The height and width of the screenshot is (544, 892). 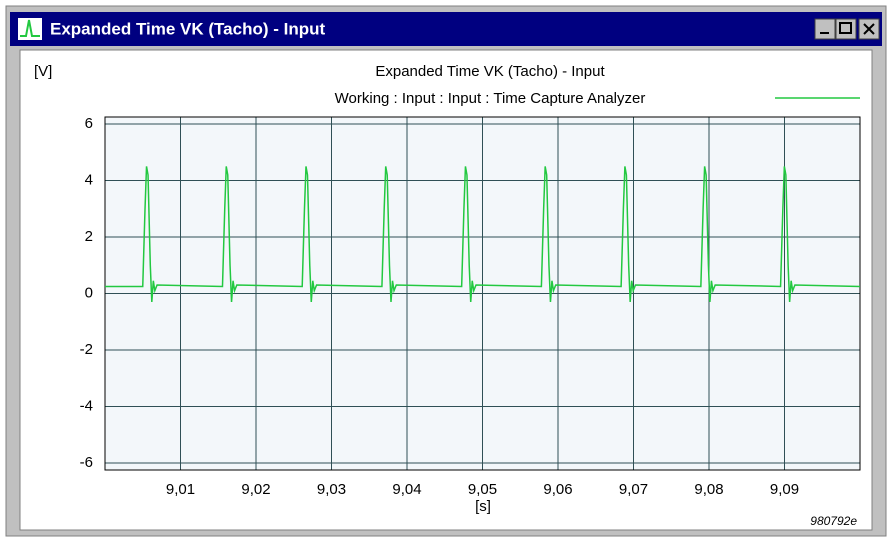 What do you see at coordinates (89, 236) in the screenshot?
I see `y-tick-label: 2` at bounding box center [89, 236].